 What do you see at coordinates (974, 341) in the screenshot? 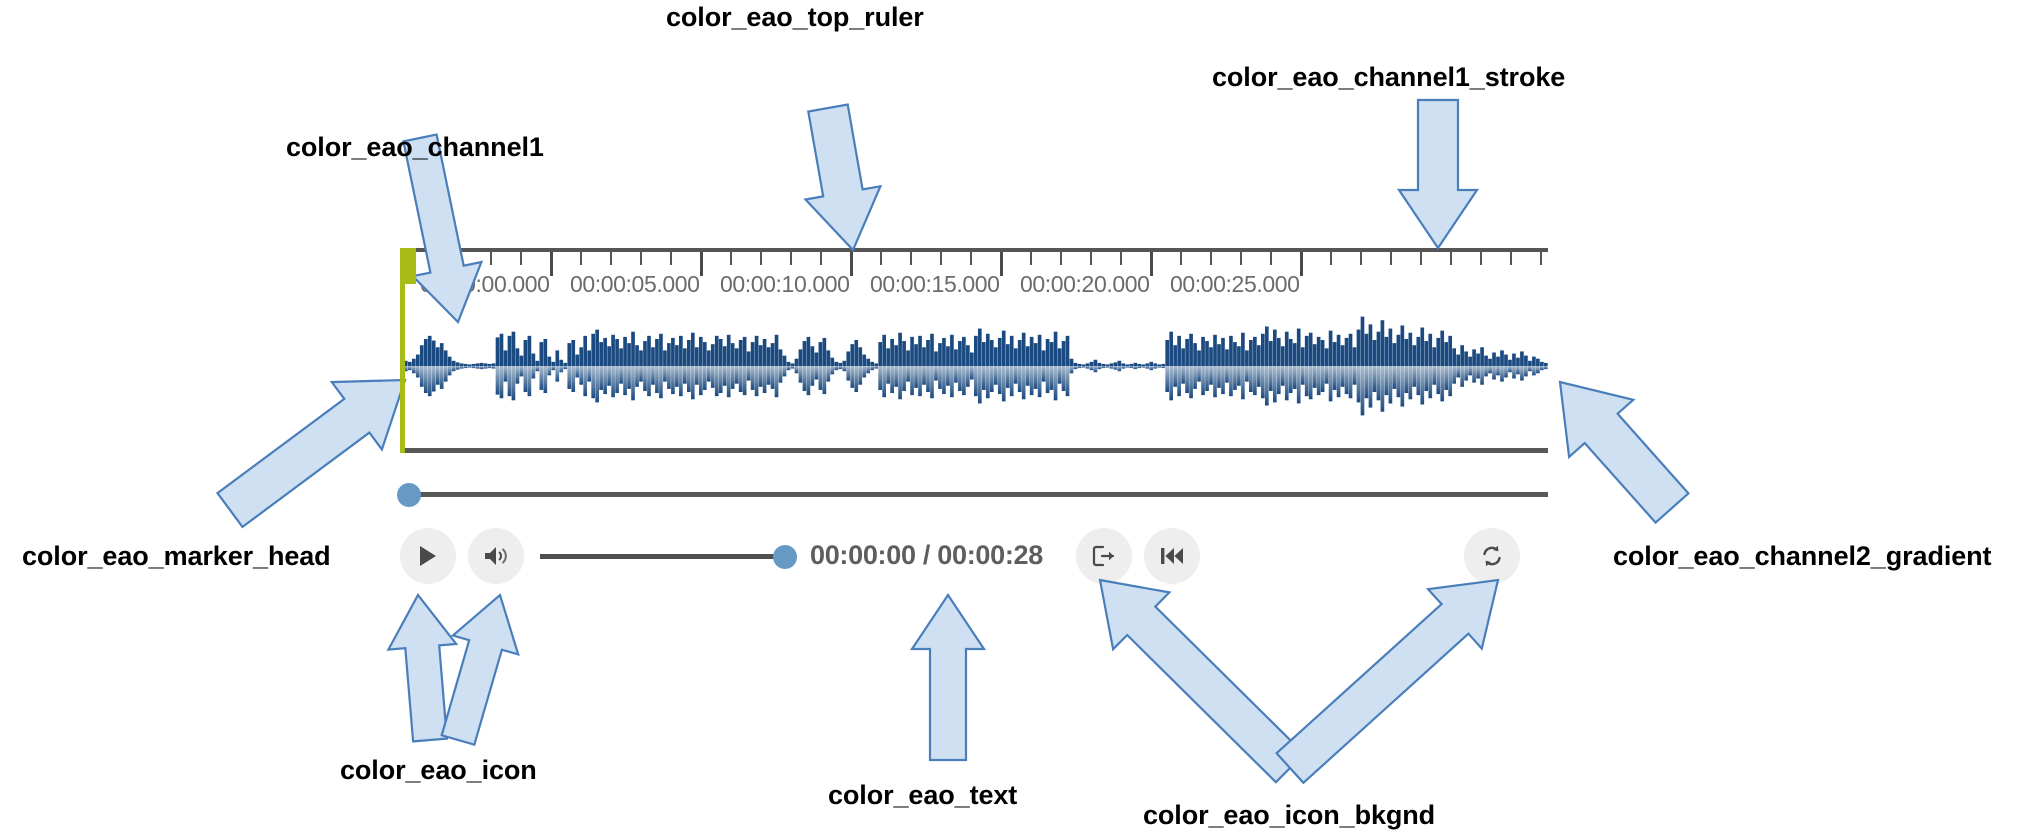
I see `waveform-channel1` at bounding box center [974, 341].